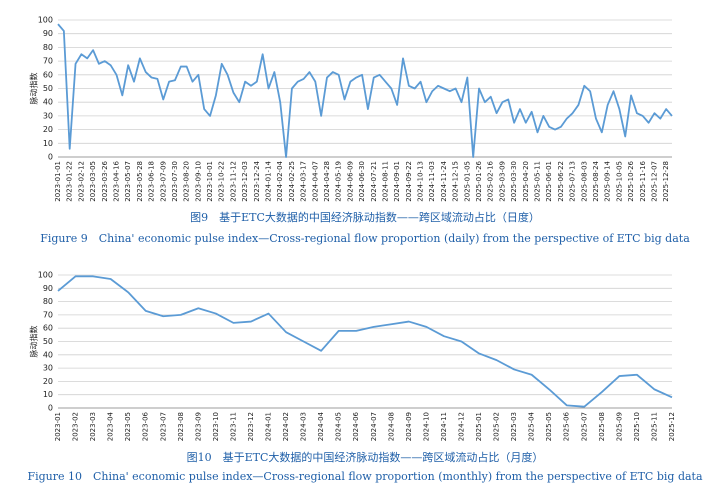 This screenshot has height=489, width=713. Describe the element at coordinates (128, 426) in the screenshot. I see `x-tick-label: 2023-05` at that location.